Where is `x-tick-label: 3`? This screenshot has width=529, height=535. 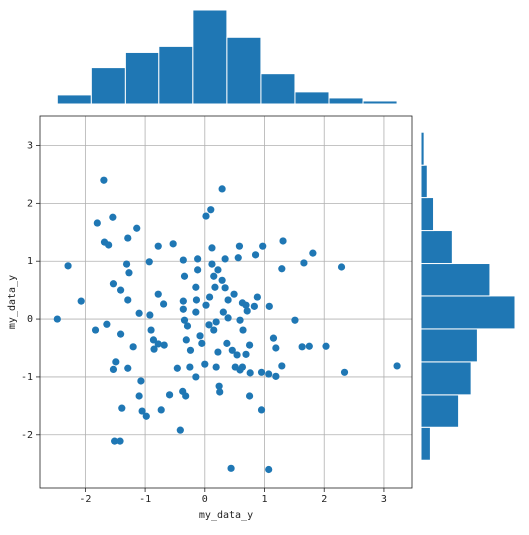
x-tick-label: 3 is located at coordinates (384, 499).